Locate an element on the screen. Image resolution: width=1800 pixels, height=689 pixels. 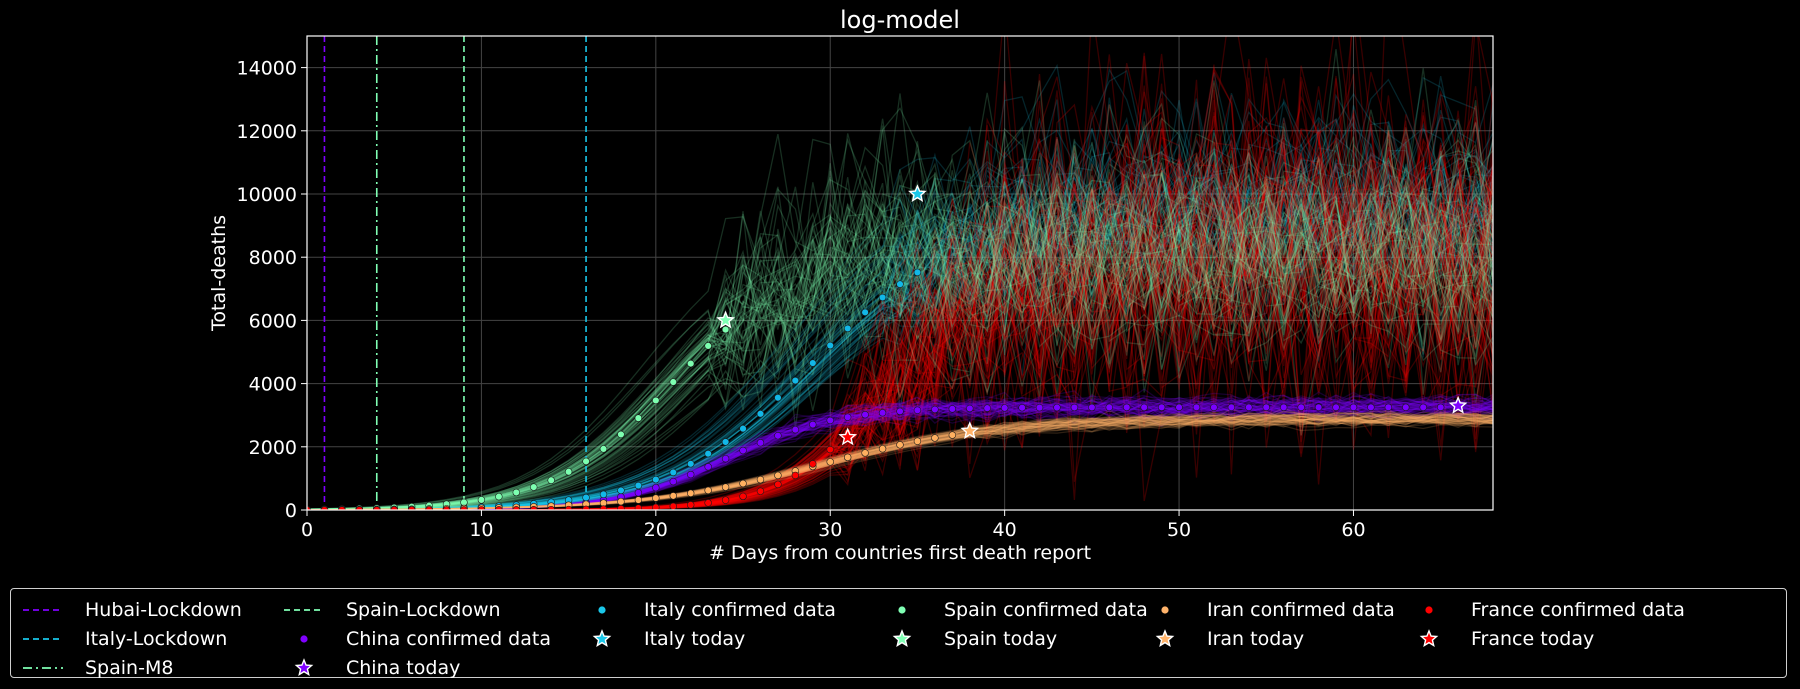
legend-item: Iran today is located at coordinates (1222, 639).